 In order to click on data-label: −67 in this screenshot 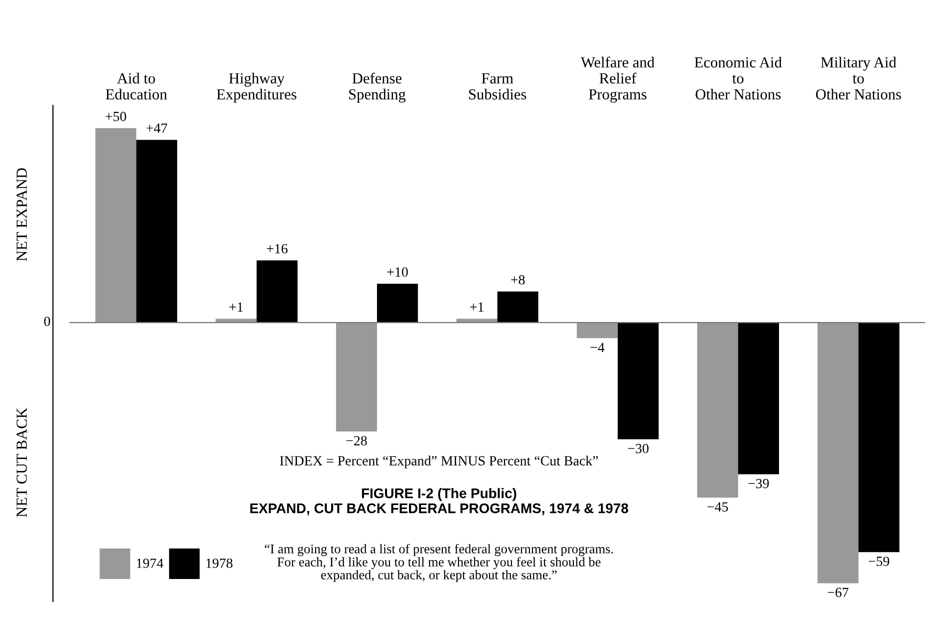, I will do `click(838, 593)`.